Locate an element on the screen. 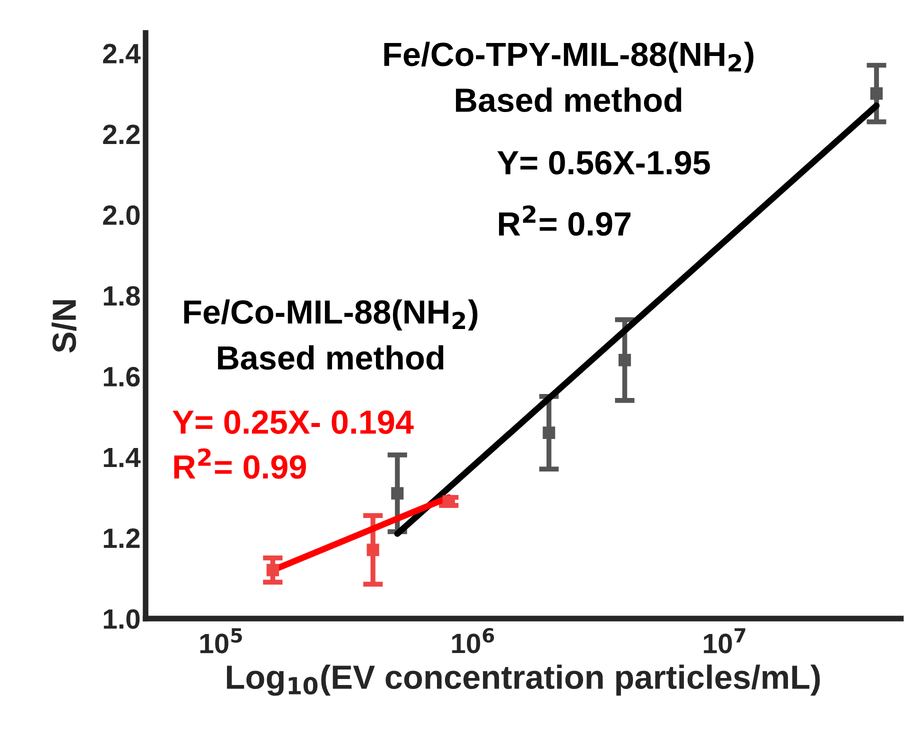 The image size is (910, 732). text: Fe/Co-TPY-MIL-88(NH$_{2}$) Based method is located at coordinates (569, 77).